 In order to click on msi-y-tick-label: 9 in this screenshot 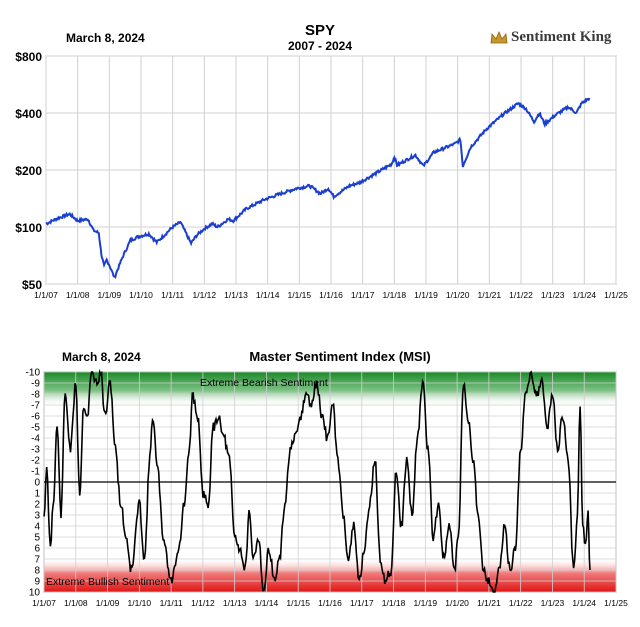, I will do `click(37, 582)`.